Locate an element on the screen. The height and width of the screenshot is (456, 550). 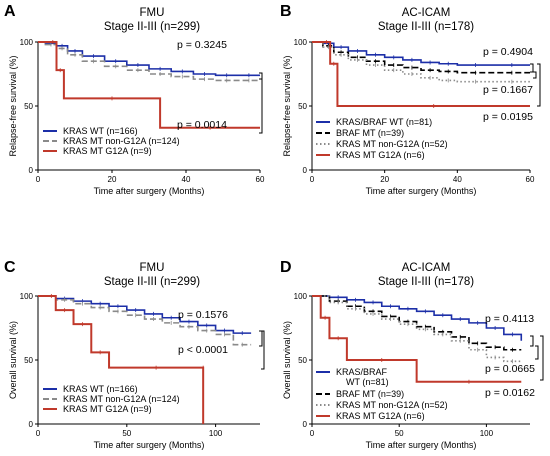
legend-entry-line: KRAS MT G12A (n=6) is located at coordinates (380, 155).